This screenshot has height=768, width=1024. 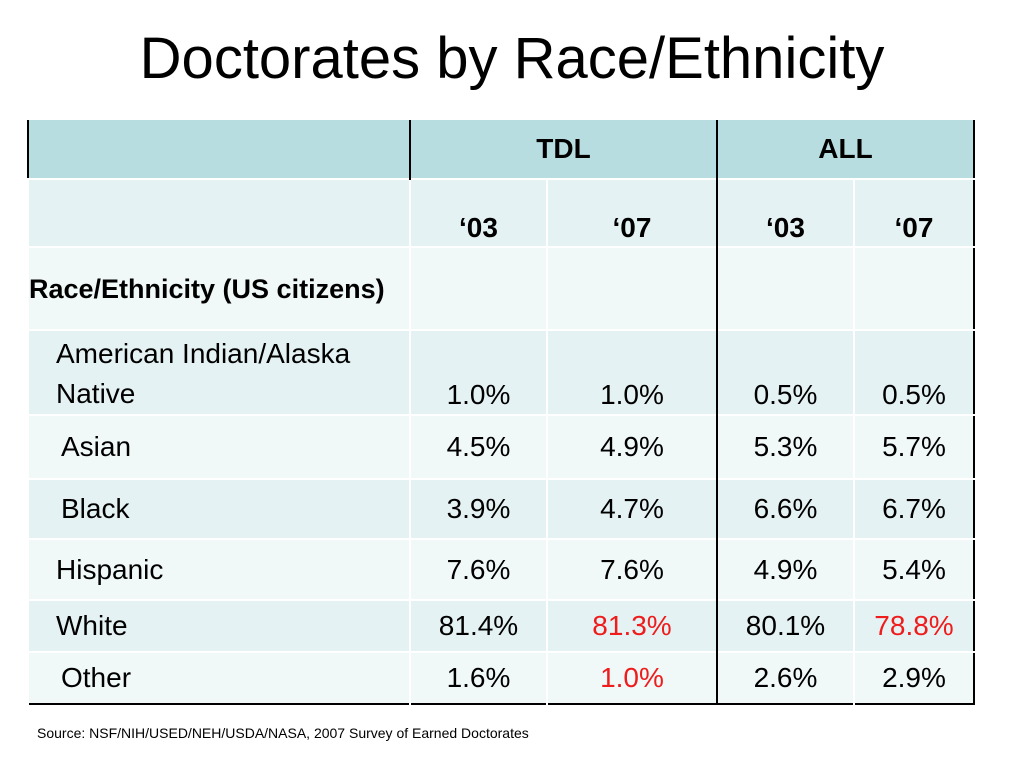 I want to click on value-cell: 6.6%, so click(x=785, y=508).